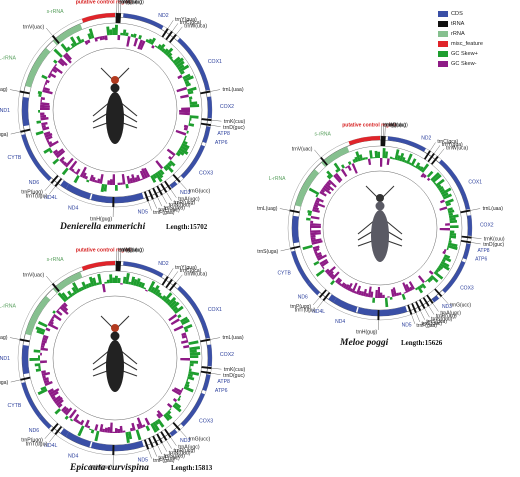 This screenshot has width=520, height=477. Describe the element at coordinates (107, 74) in the screenshot. I see `beetle-antenna` at that location.